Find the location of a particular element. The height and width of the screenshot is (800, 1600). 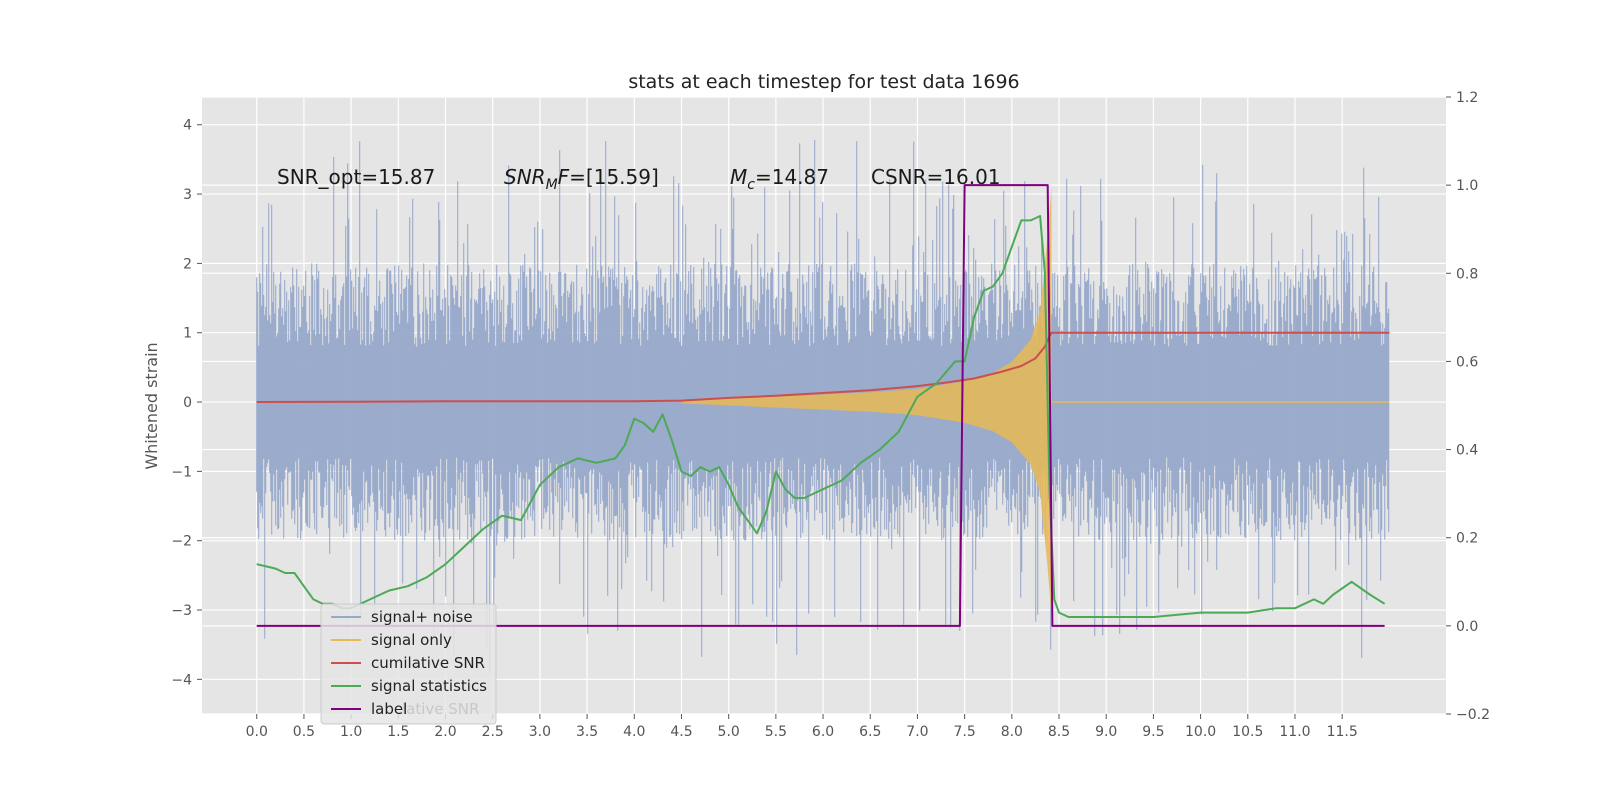

signal-only-envelope is located at coordinates (866, 402).